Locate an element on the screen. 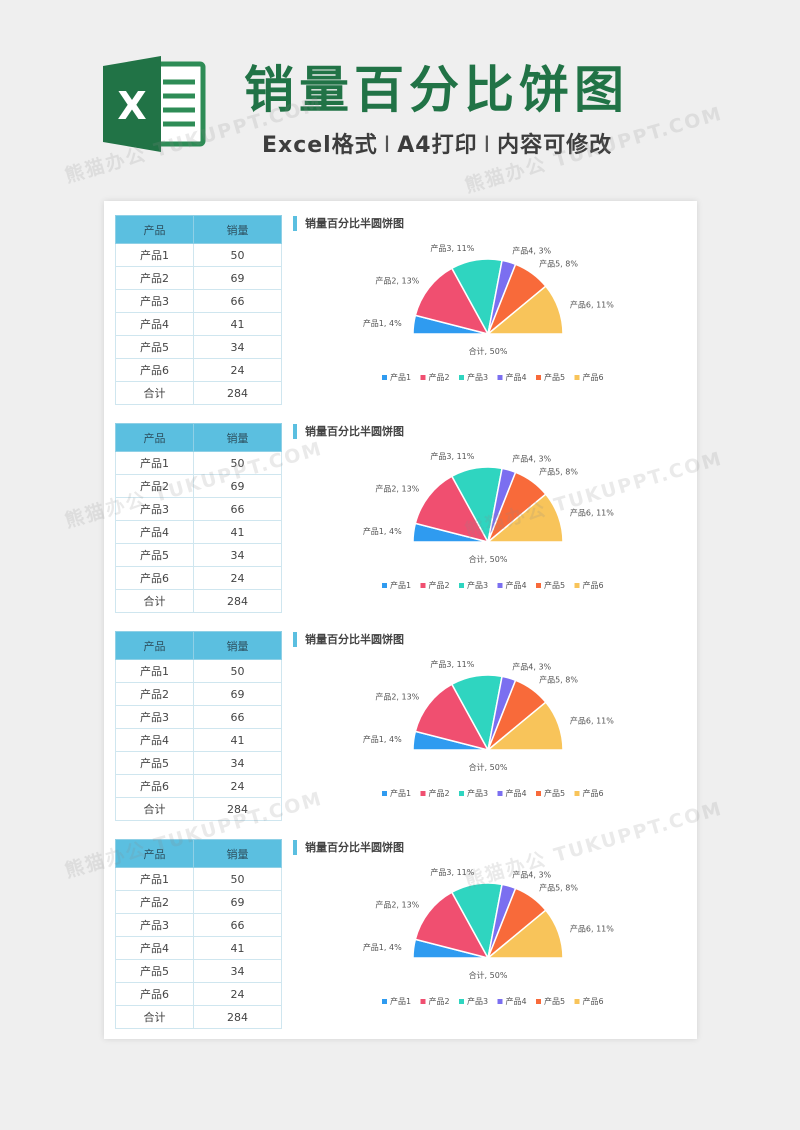 This screenshot has width=800, height=1130. table-row: 产品1 50 is located at coordinates (198, 671).